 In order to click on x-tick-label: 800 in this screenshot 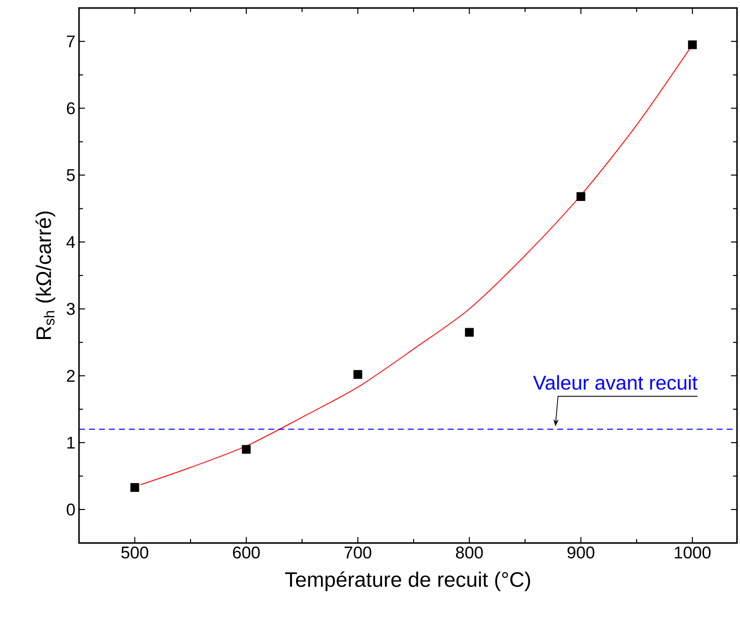, I will do `click(469, 552)`.